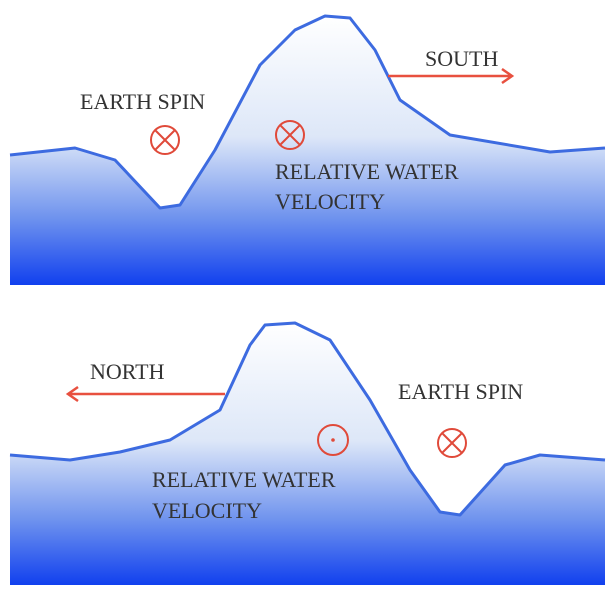  Describe the element at coordinates (461, 58) in the screenshot. I see `direction-label: SOUTH` at that location.